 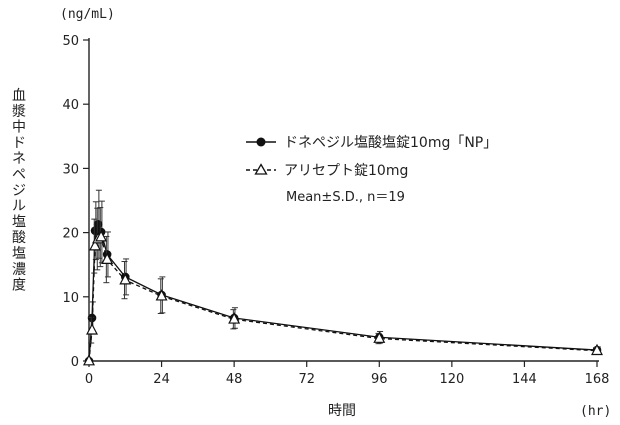 What do you see at coordinates (89, 379) in the screenshot?
I see `x-tick-label: 0` at bounding box center [89, 379].